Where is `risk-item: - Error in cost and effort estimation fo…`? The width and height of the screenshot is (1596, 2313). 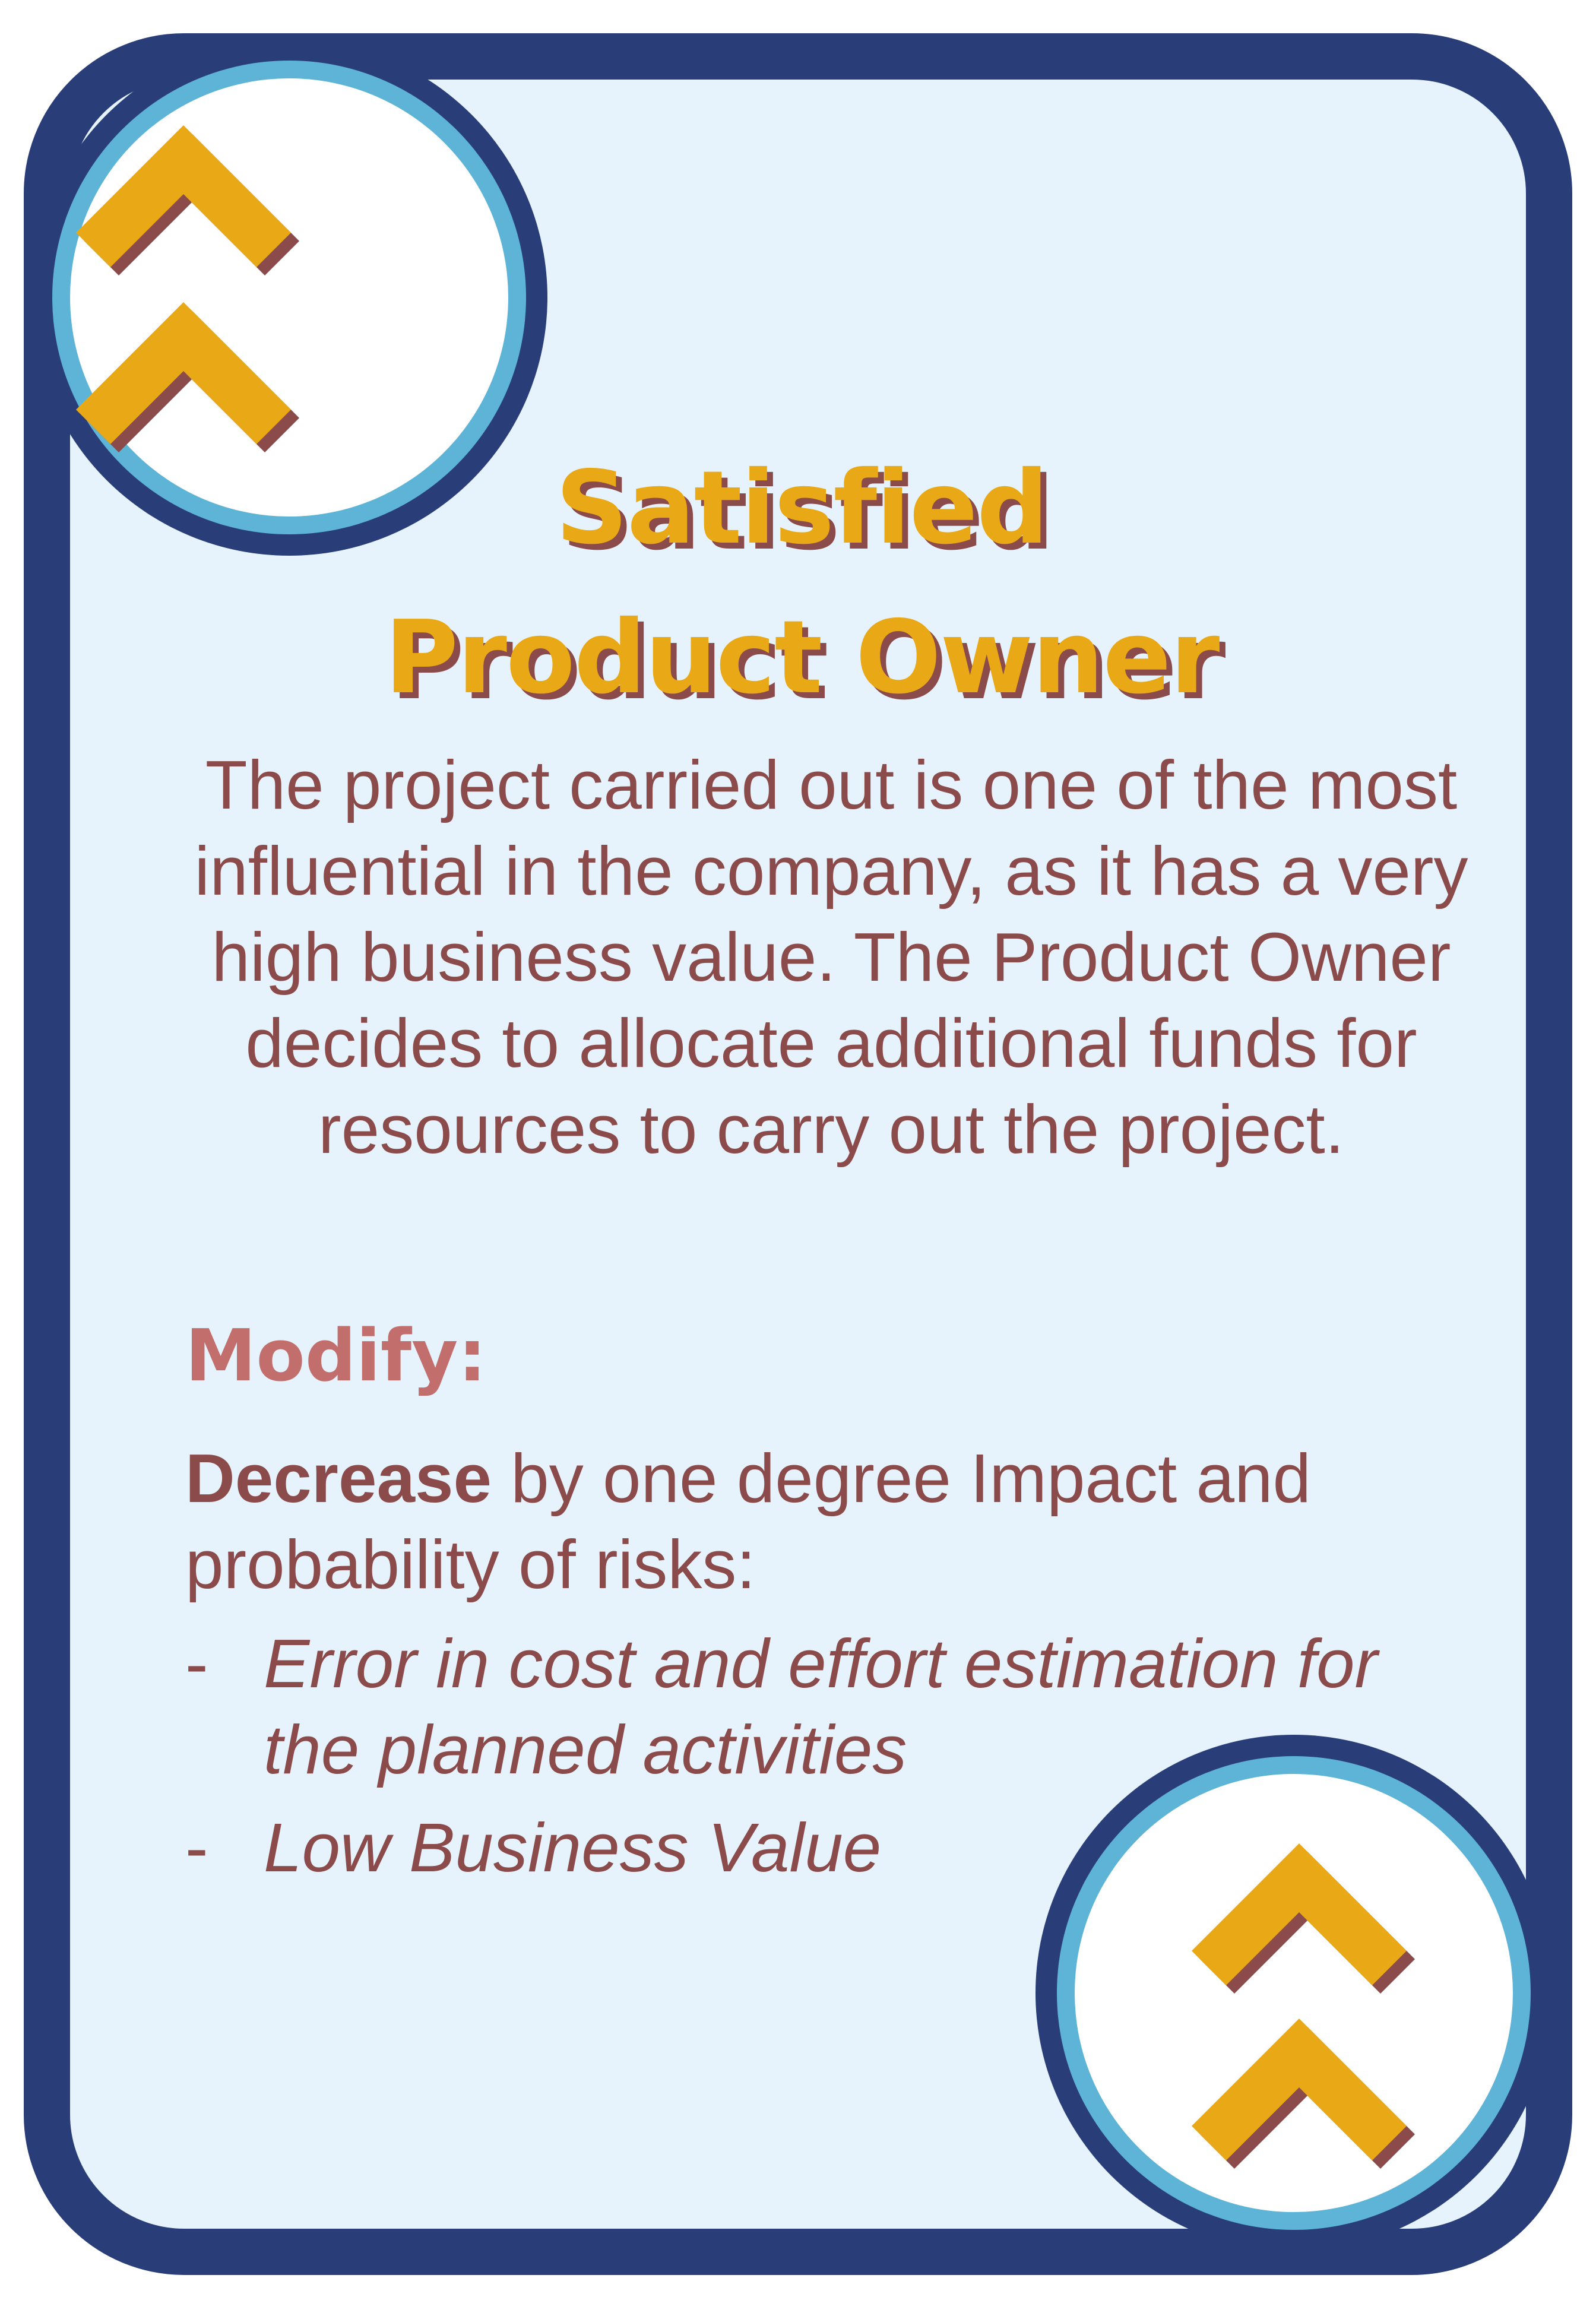 risk-item: - Error in cost and effort estimation fo… is located at coordinates (823, 1707).